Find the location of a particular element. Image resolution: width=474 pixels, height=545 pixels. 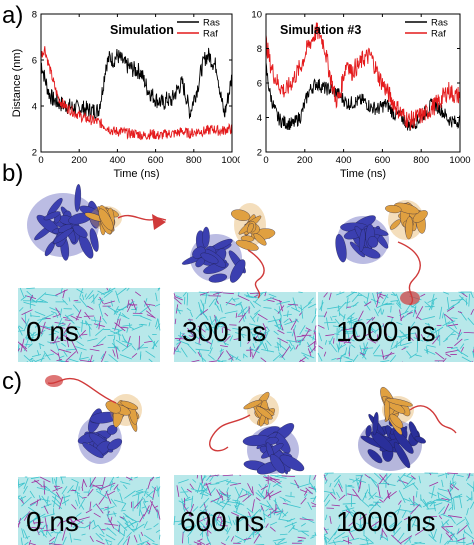

legend-label: Raf is located at coordinates (438, 34).